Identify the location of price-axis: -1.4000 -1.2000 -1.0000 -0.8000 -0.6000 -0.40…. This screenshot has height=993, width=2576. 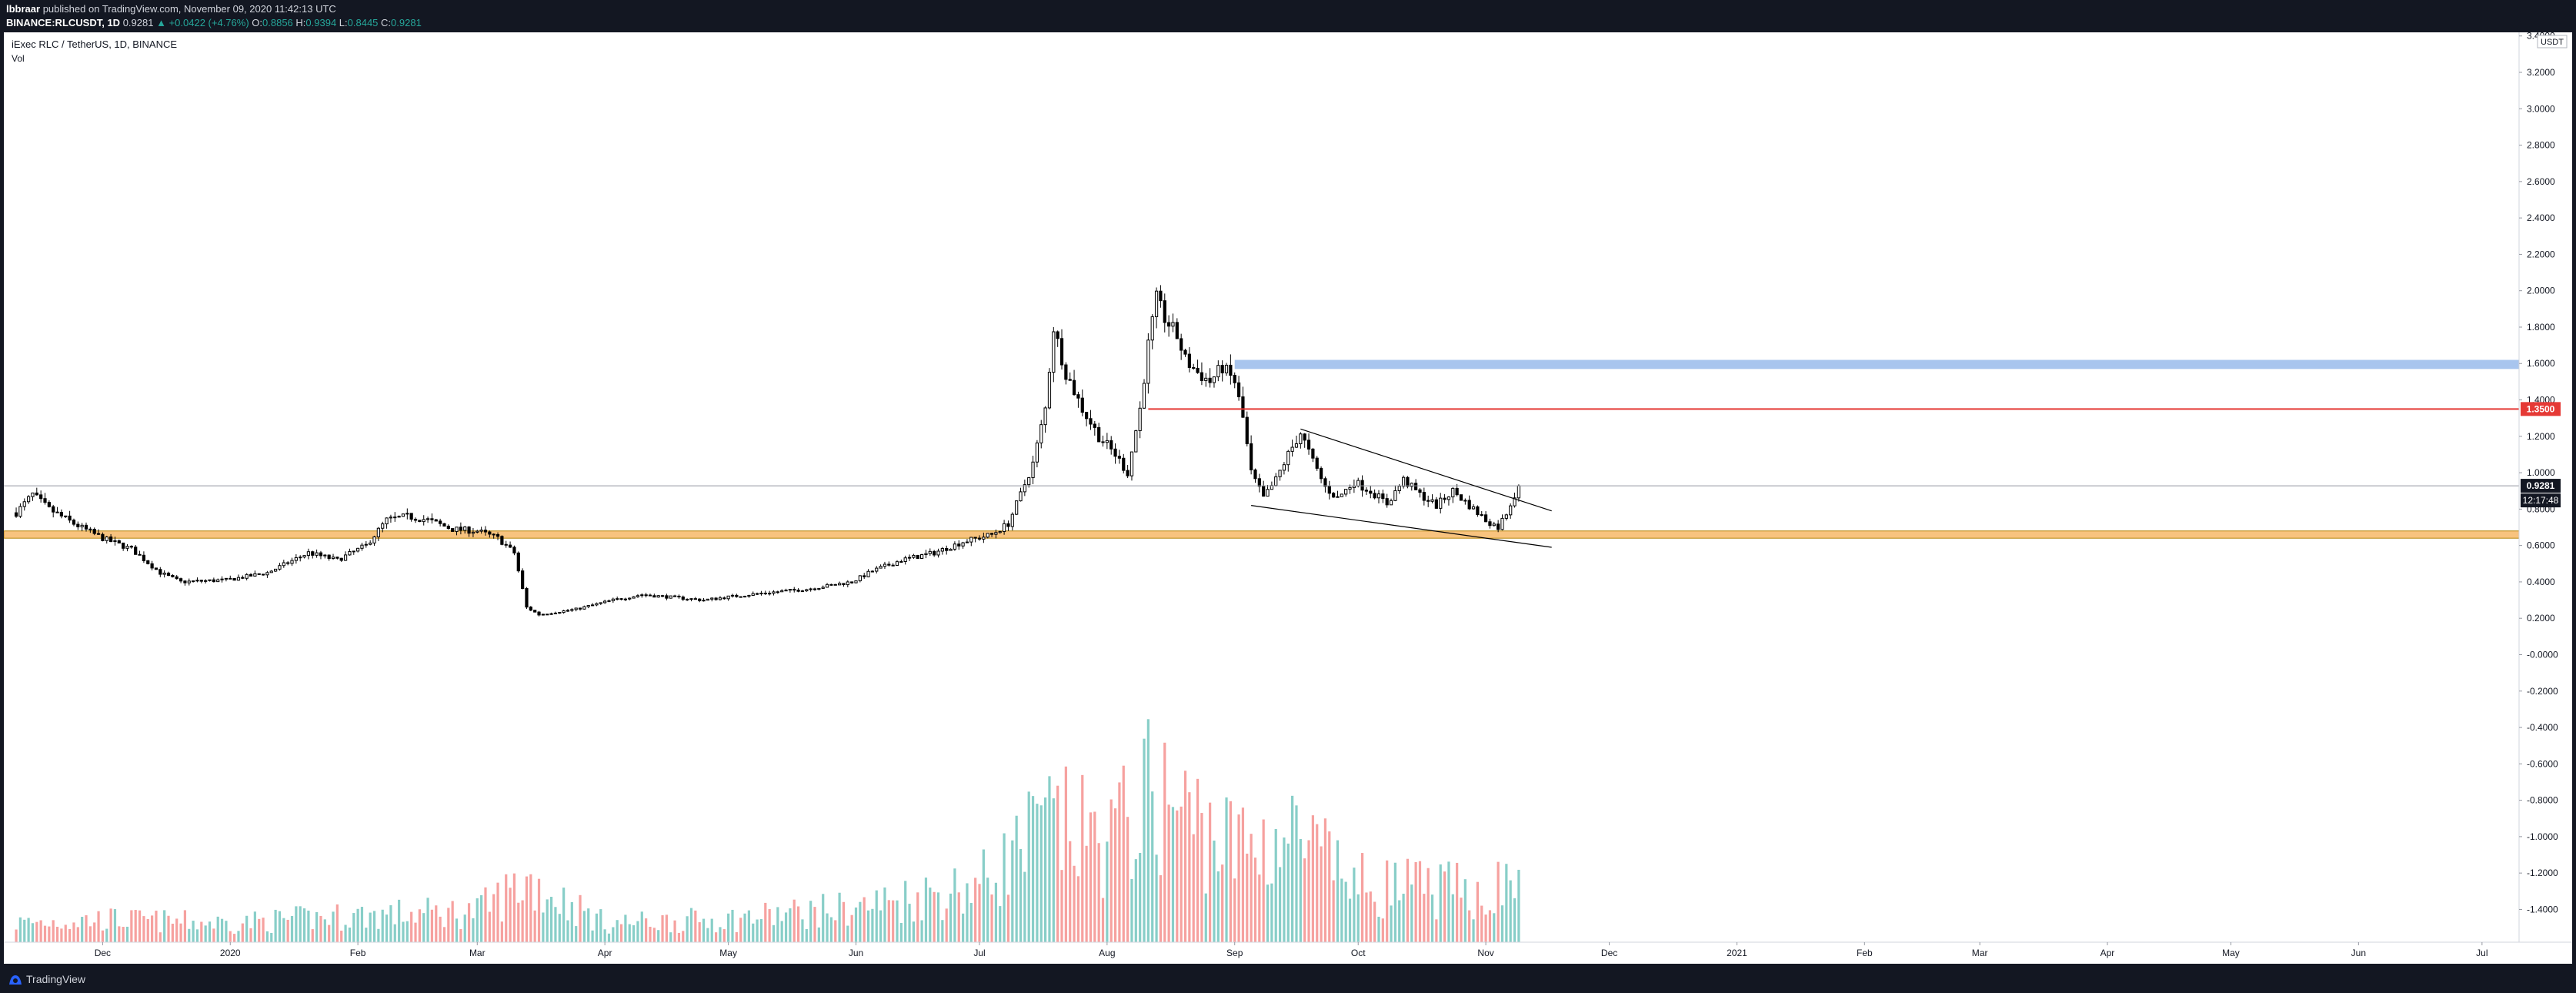
(2539, 472).